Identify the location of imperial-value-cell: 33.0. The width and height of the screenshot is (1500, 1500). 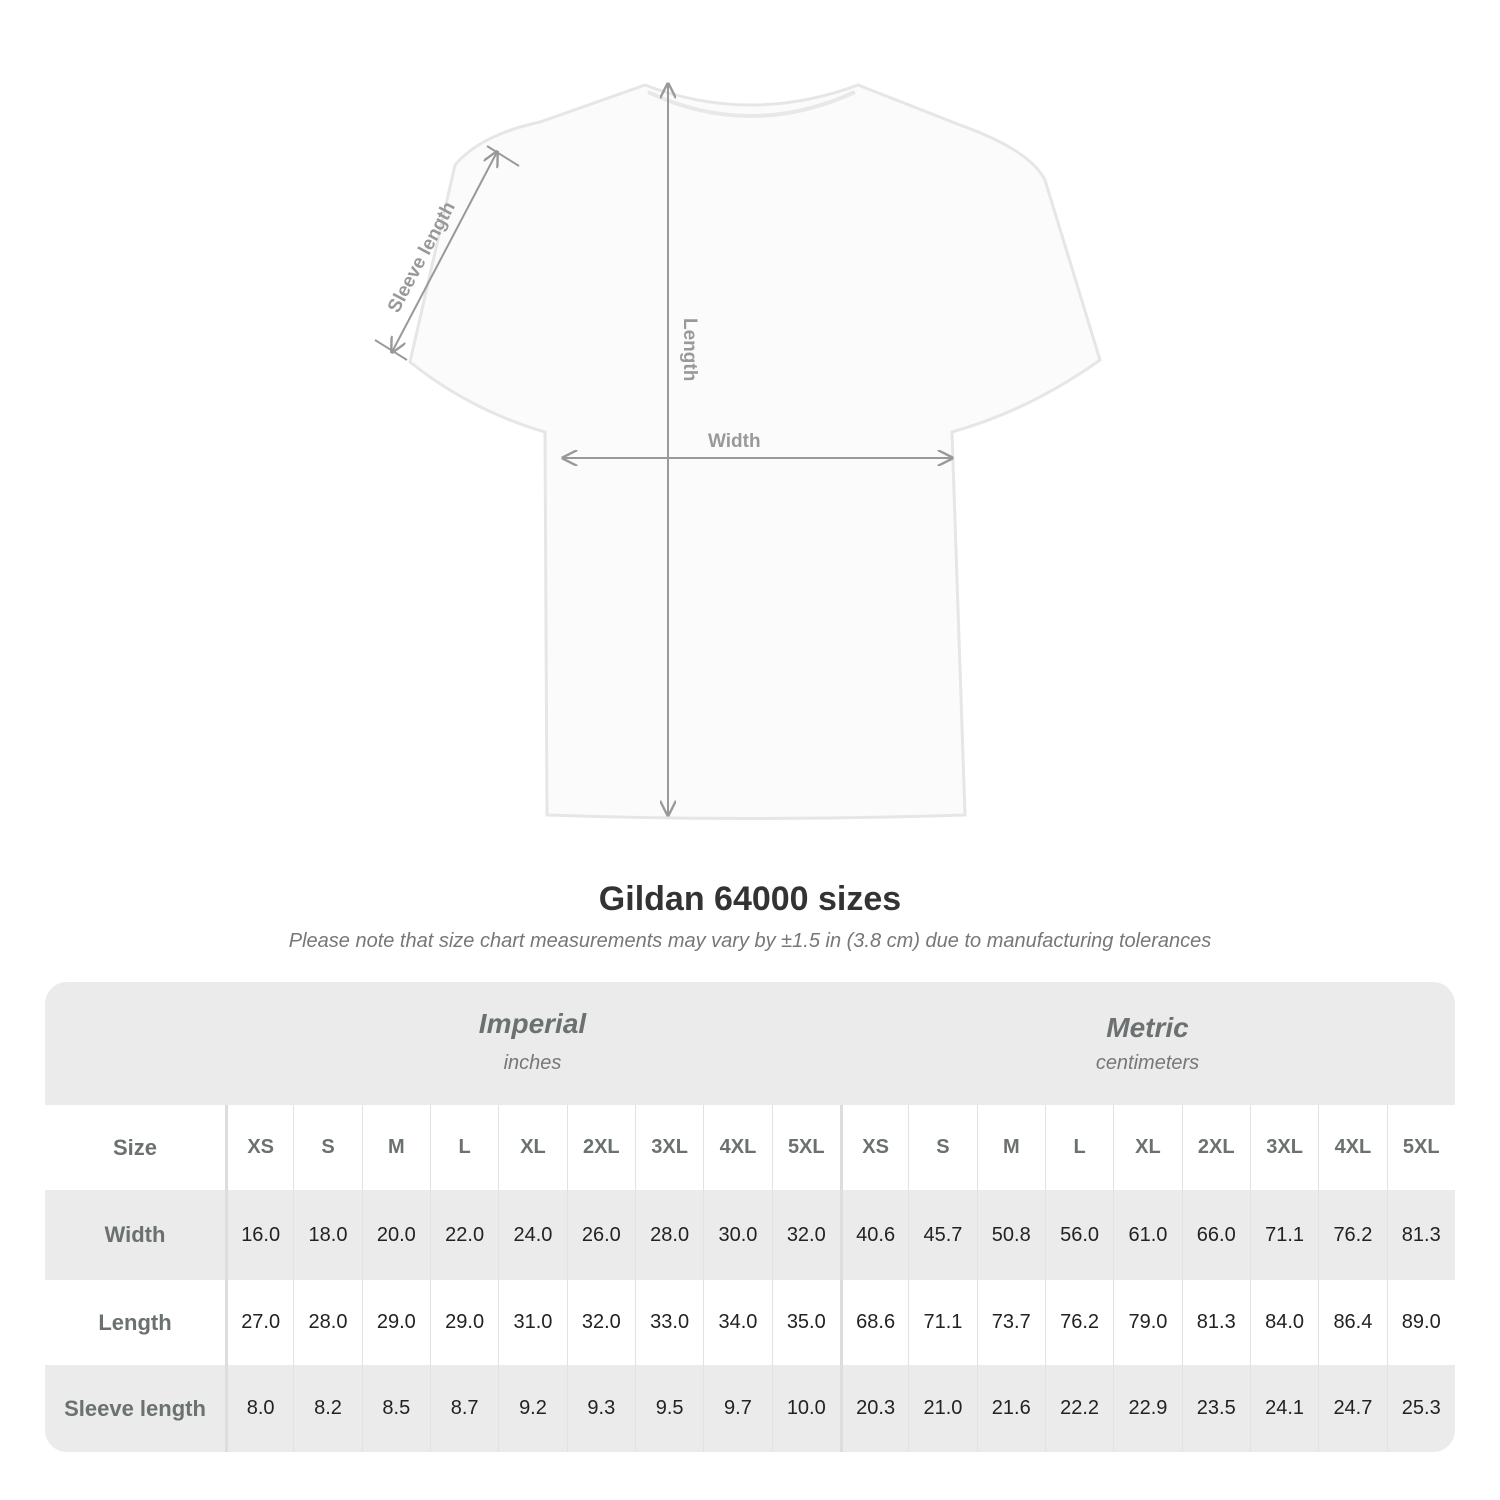
(668, 1322).